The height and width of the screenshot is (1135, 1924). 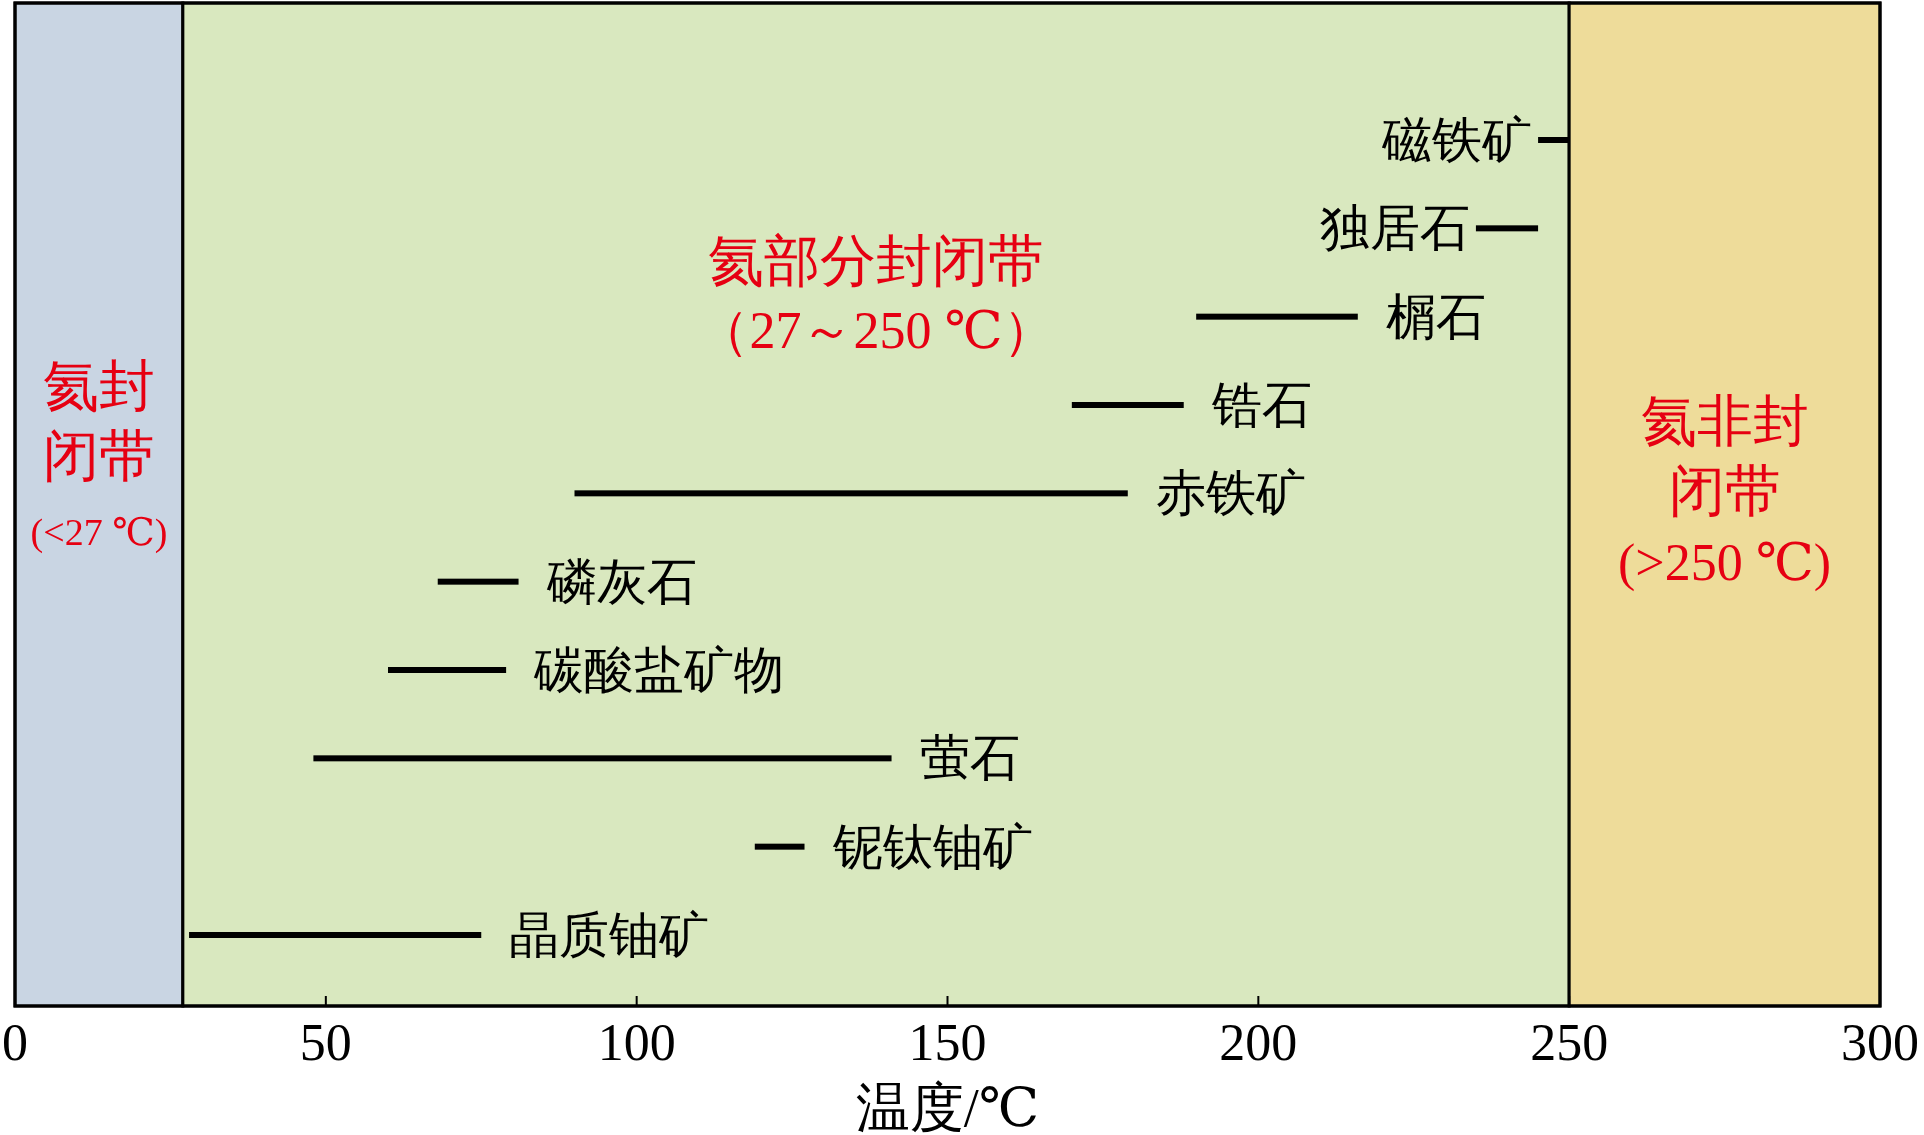 I want to click on x-tick-label: 200, so click(x=1258, y=1042).